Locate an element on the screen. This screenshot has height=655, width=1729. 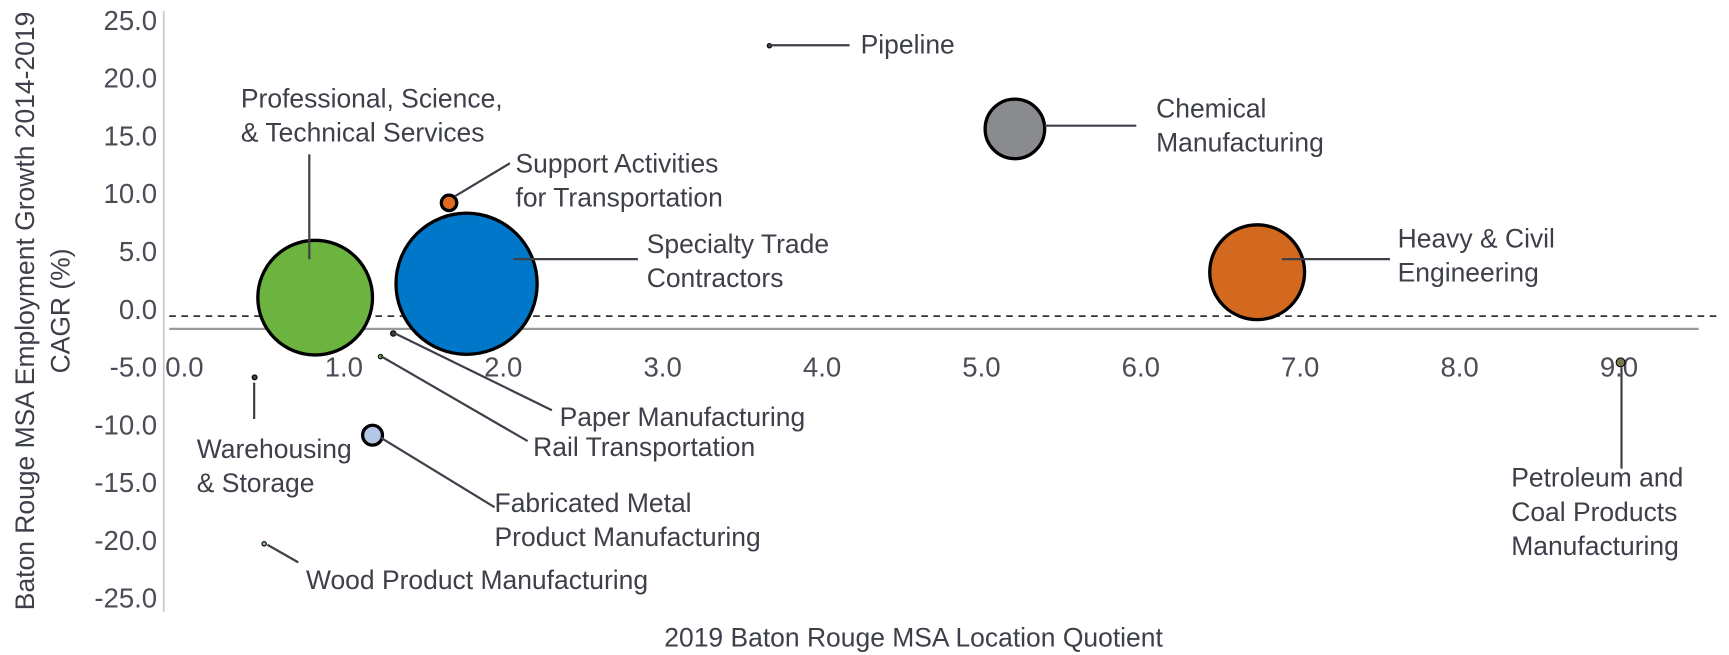
y-tick-label: 25.0 is located at coordinates (130, 20).